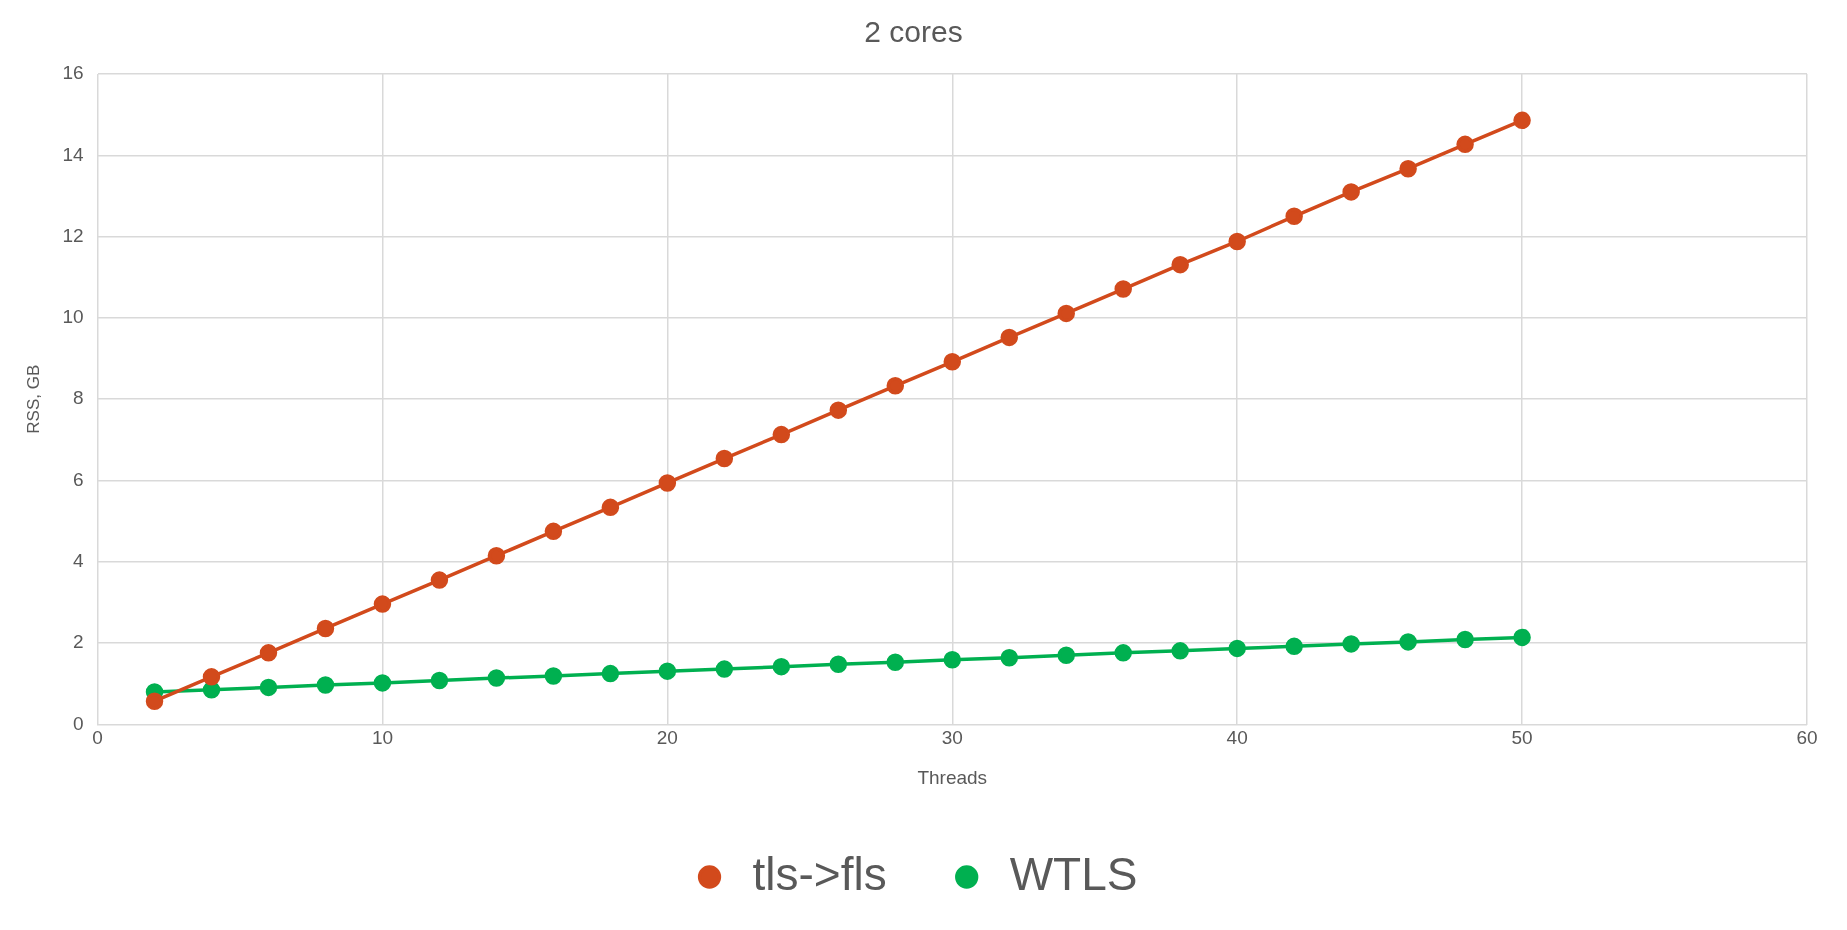 The height and width of the screenshot is (930, 1847). What do you see at coordinates (1073, 873) in the screenshot?
I see `legend-label: WTLS` at bounding box center [1073, 873].